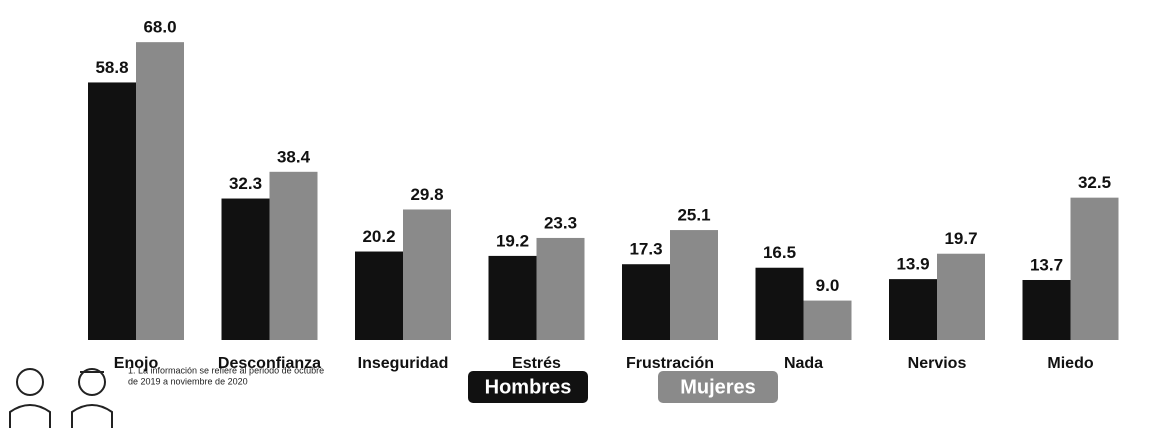 This screenshot has width=1154, height=430. I want to click on x-tick-label: Desconfianza, so click(269, 363).